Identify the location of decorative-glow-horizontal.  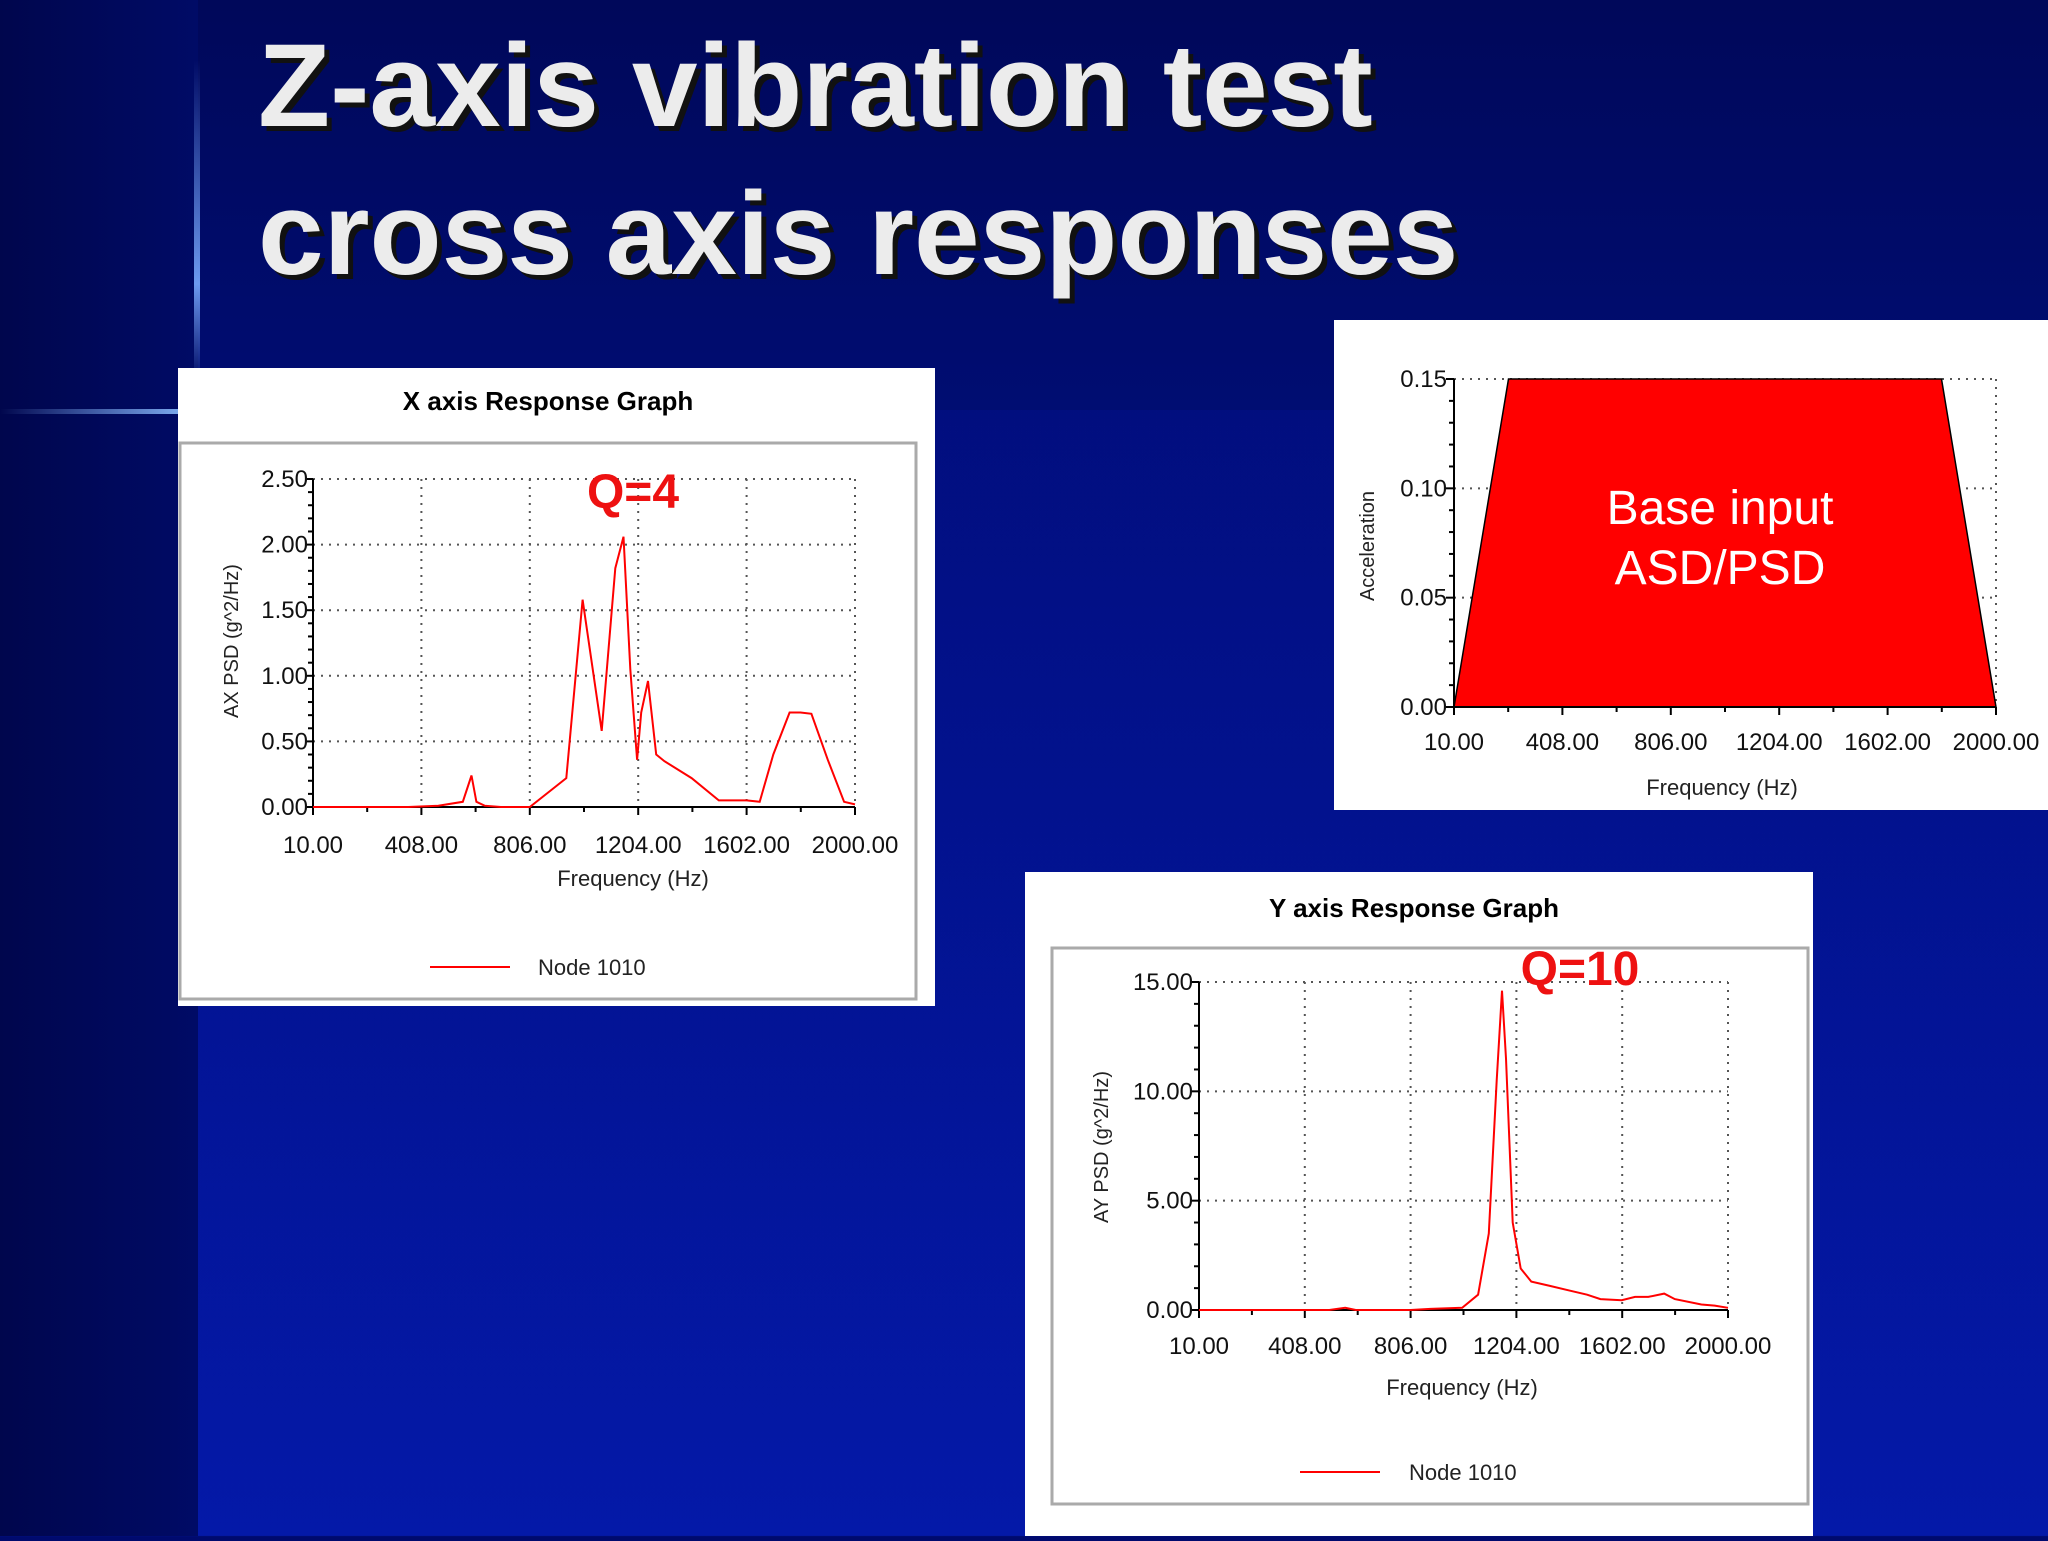
(130, 411).